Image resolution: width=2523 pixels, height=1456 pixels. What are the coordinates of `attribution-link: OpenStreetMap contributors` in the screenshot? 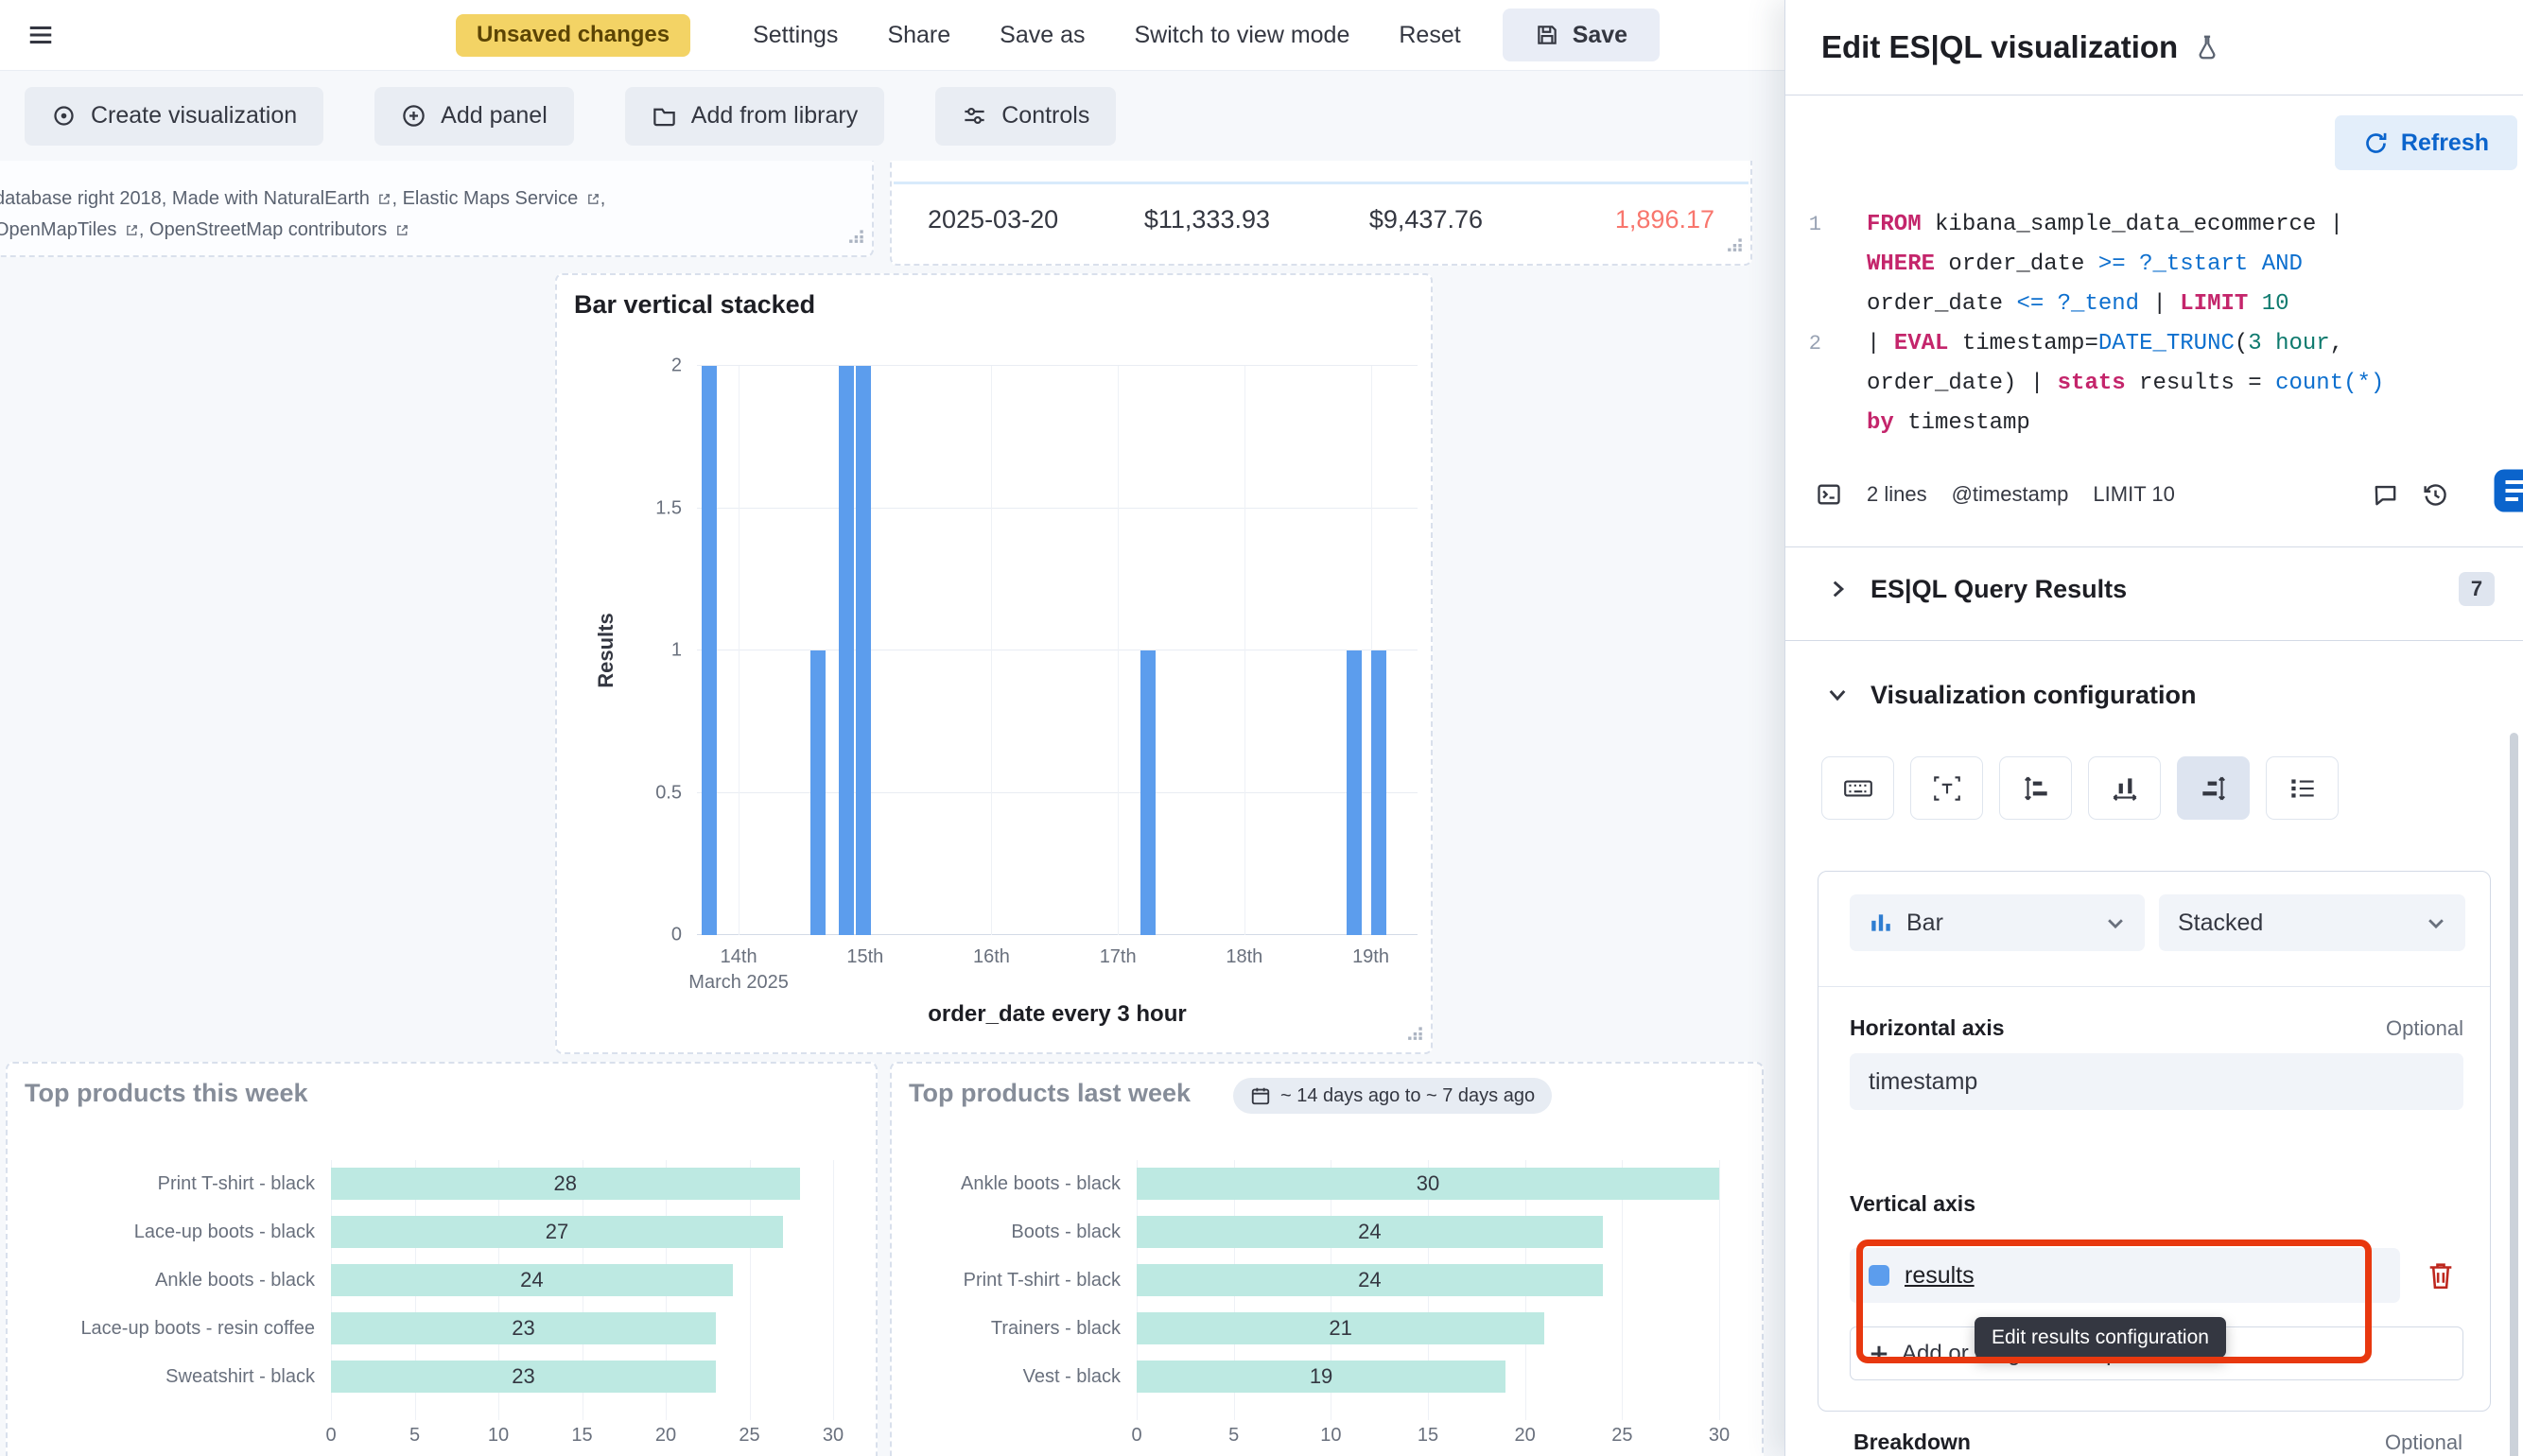 It's located at (279, 229).